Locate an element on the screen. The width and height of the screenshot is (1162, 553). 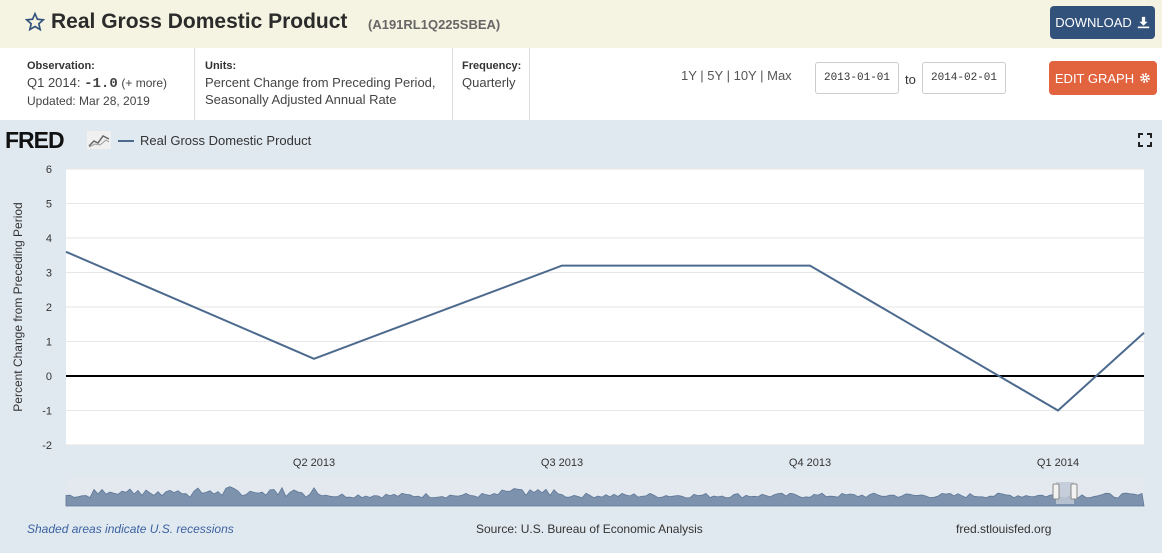
y-axis-label: Percent Change from Preceding Period is located at coordinates (18, 306).